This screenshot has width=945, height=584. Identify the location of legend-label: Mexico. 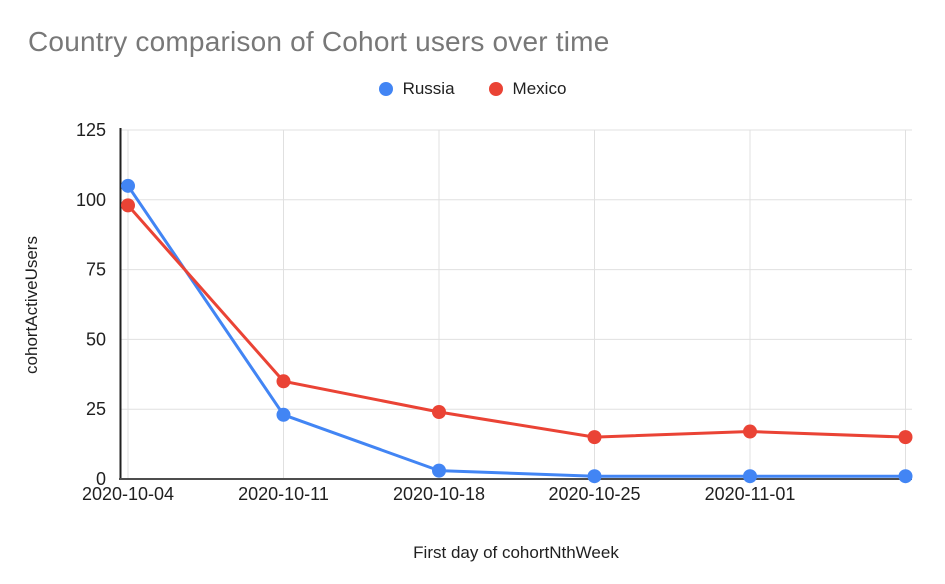
(539, 88).